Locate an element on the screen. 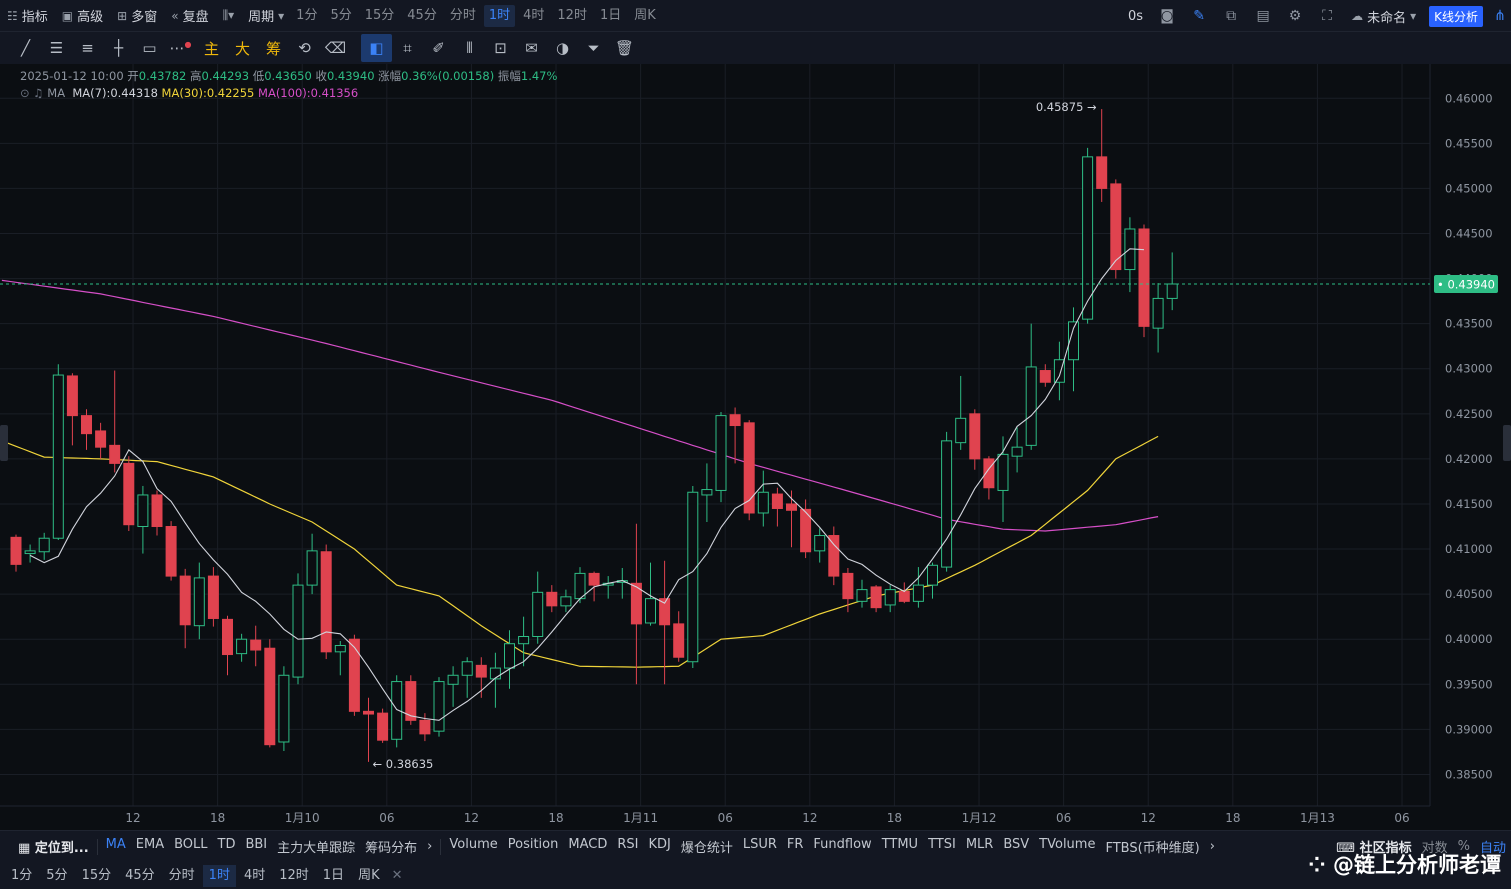 This screenshot has height=889, width=1511. sub-indicator-tab-5: 爆仓统计 is located at coordinates (706, 848).